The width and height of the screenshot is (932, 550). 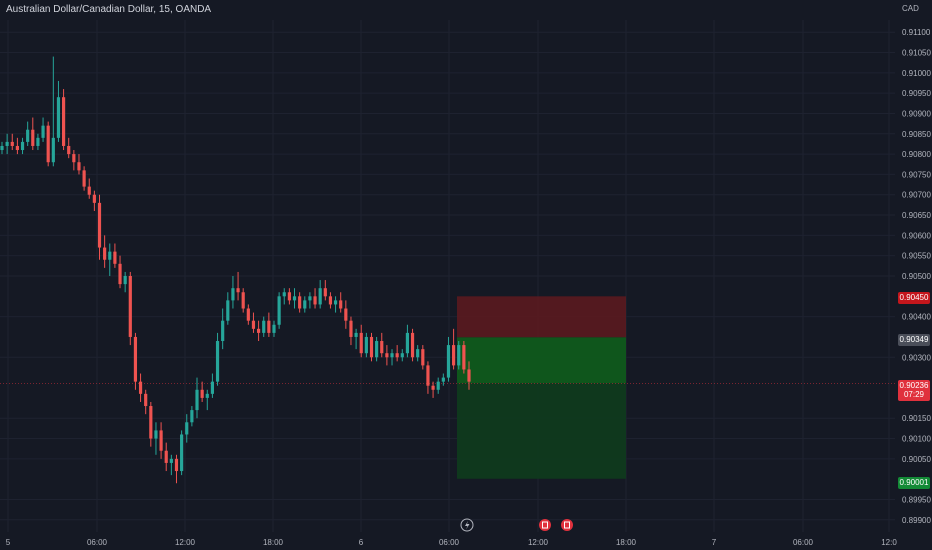 I want to click on price-tick-label: 0.90300, so click(x=916, y=357).